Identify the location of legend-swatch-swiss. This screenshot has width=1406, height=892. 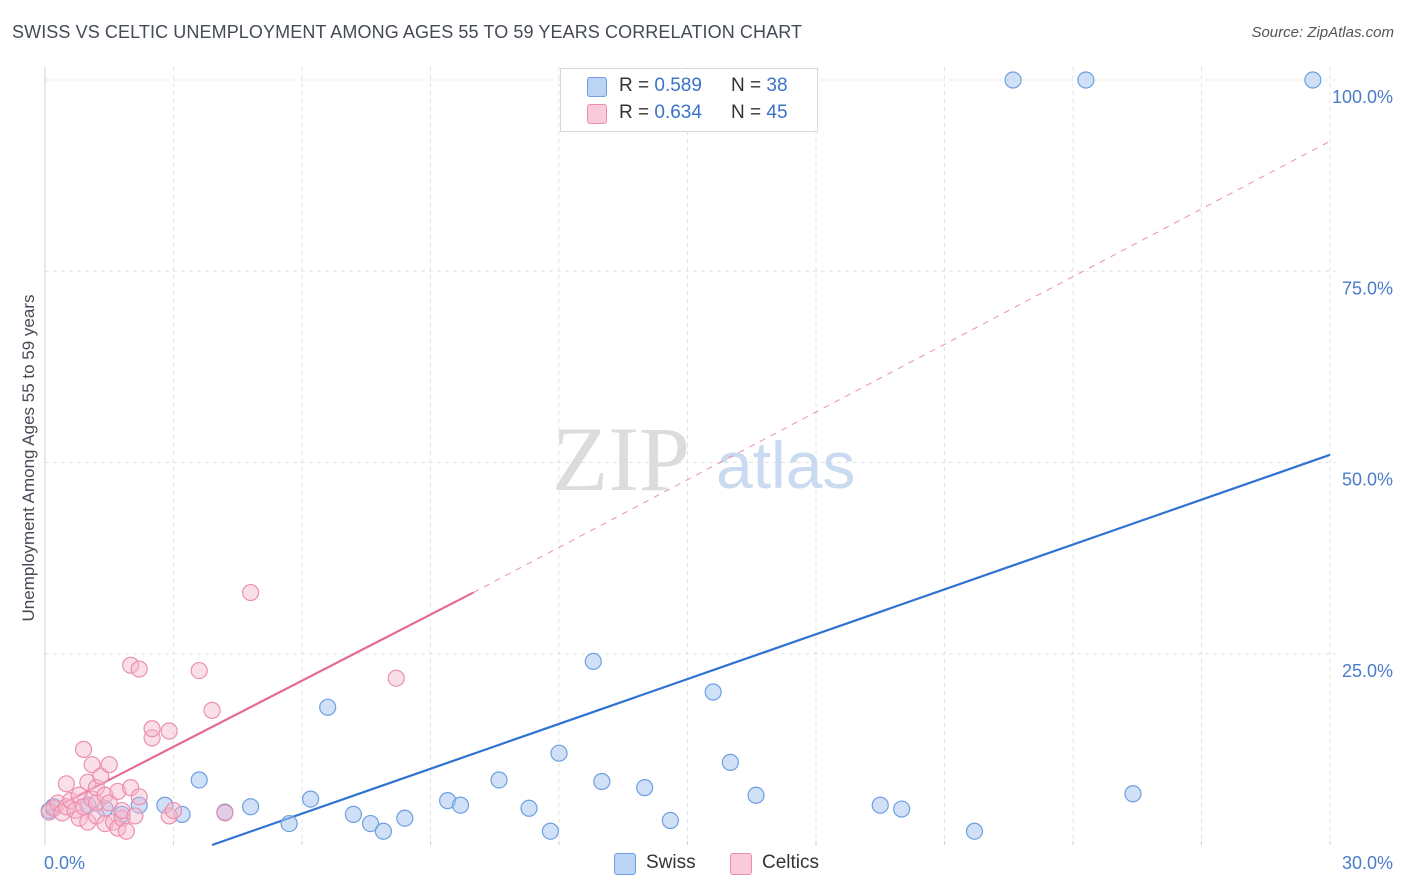
(597, 87).